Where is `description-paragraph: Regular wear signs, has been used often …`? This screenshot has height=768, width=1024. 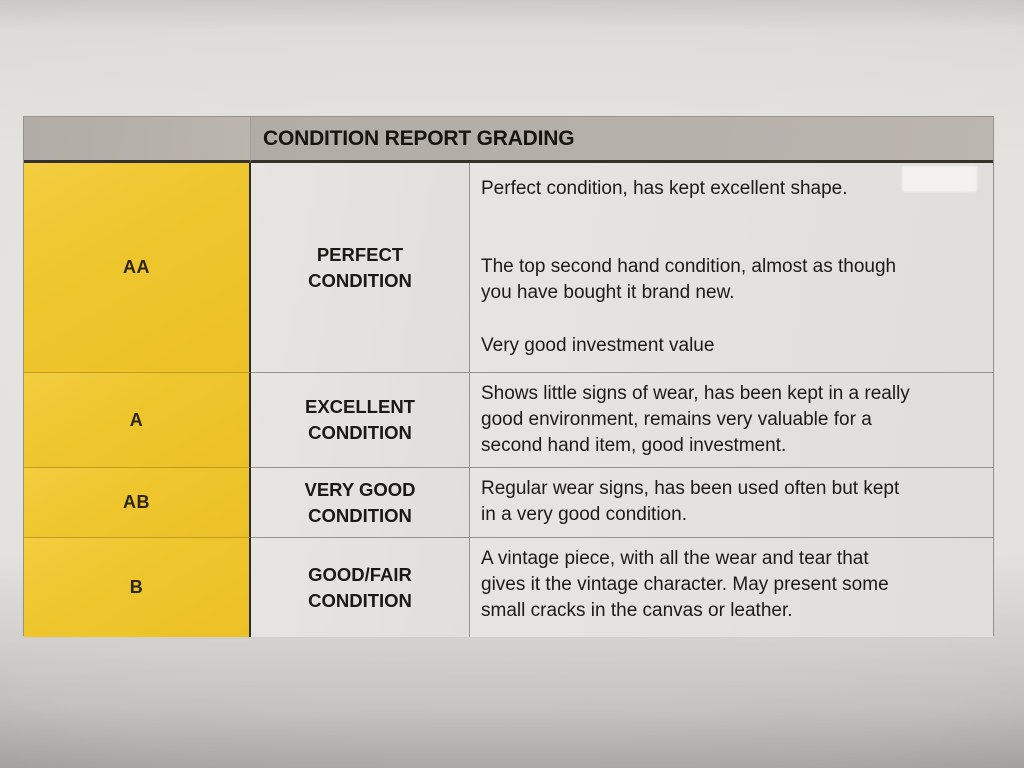
description-paragraph: Regular wear signs, has been used often … is located at coordinates (690, 501).